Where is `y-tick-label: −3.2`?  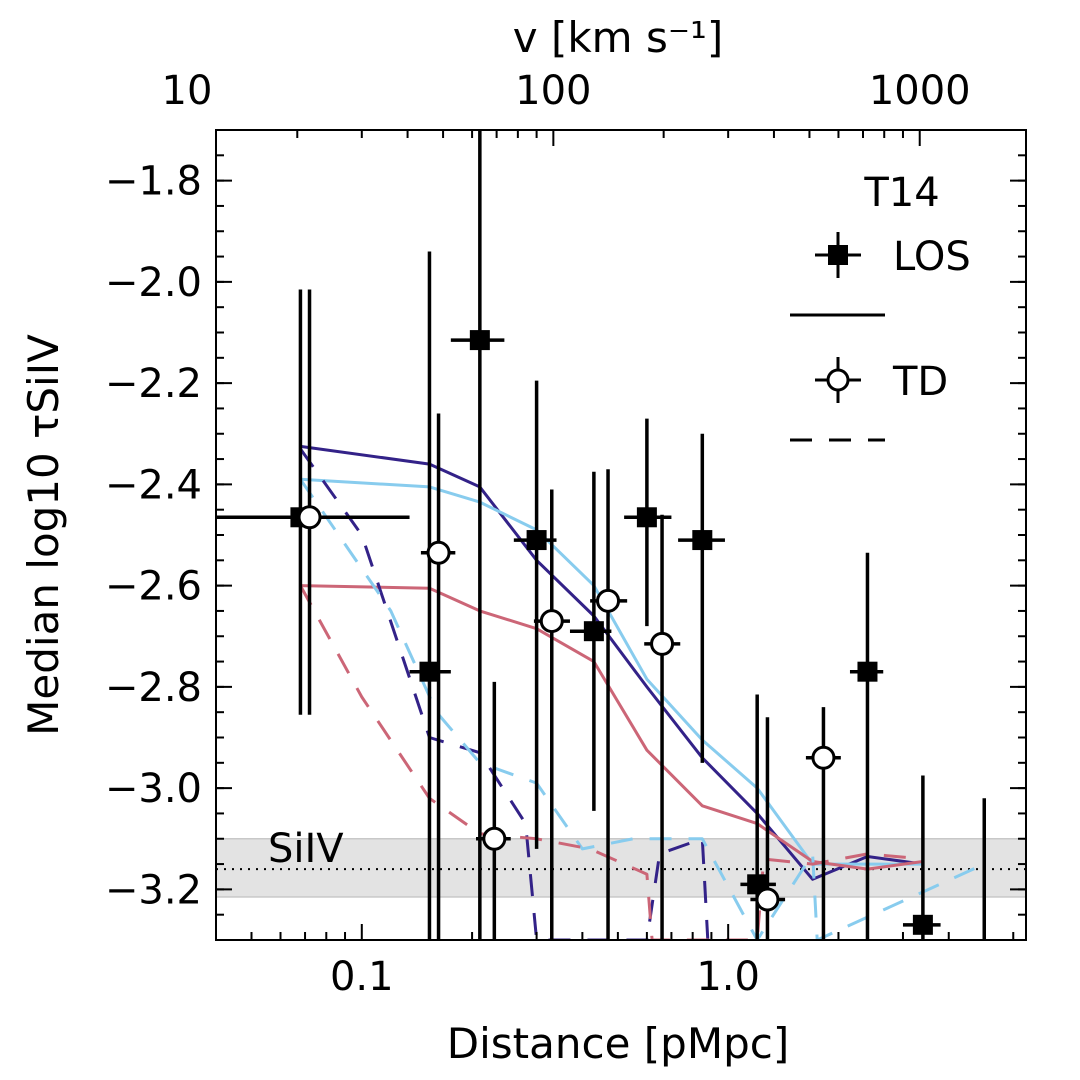 y-tick-label: −3.2 is located at coordinates (153, 890).